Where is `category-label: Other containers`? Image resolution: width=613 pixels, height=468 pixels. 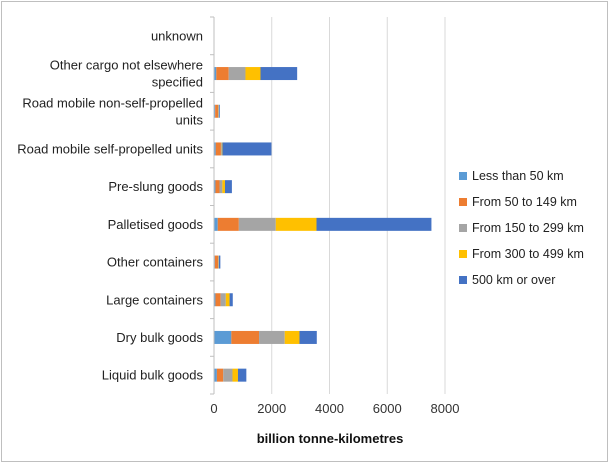
category-label: Other containers is located at coordinates (155, 262).